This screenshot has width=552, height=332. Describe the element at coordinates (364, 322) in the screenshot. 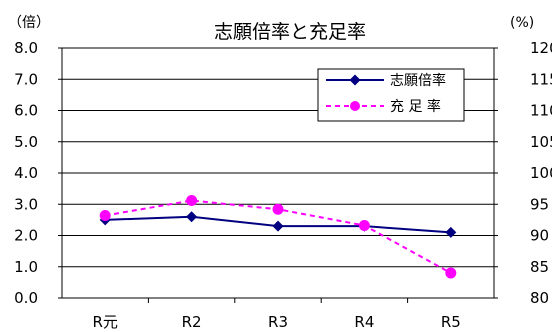

I see `x-tick-label: R4` at that location.